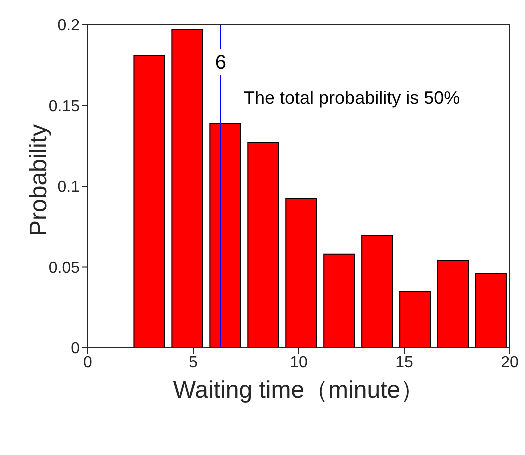 Image resolution: width=525 pixels, height=455 pixels. I want to click on ref-line-label: 6, so click(220, 63).